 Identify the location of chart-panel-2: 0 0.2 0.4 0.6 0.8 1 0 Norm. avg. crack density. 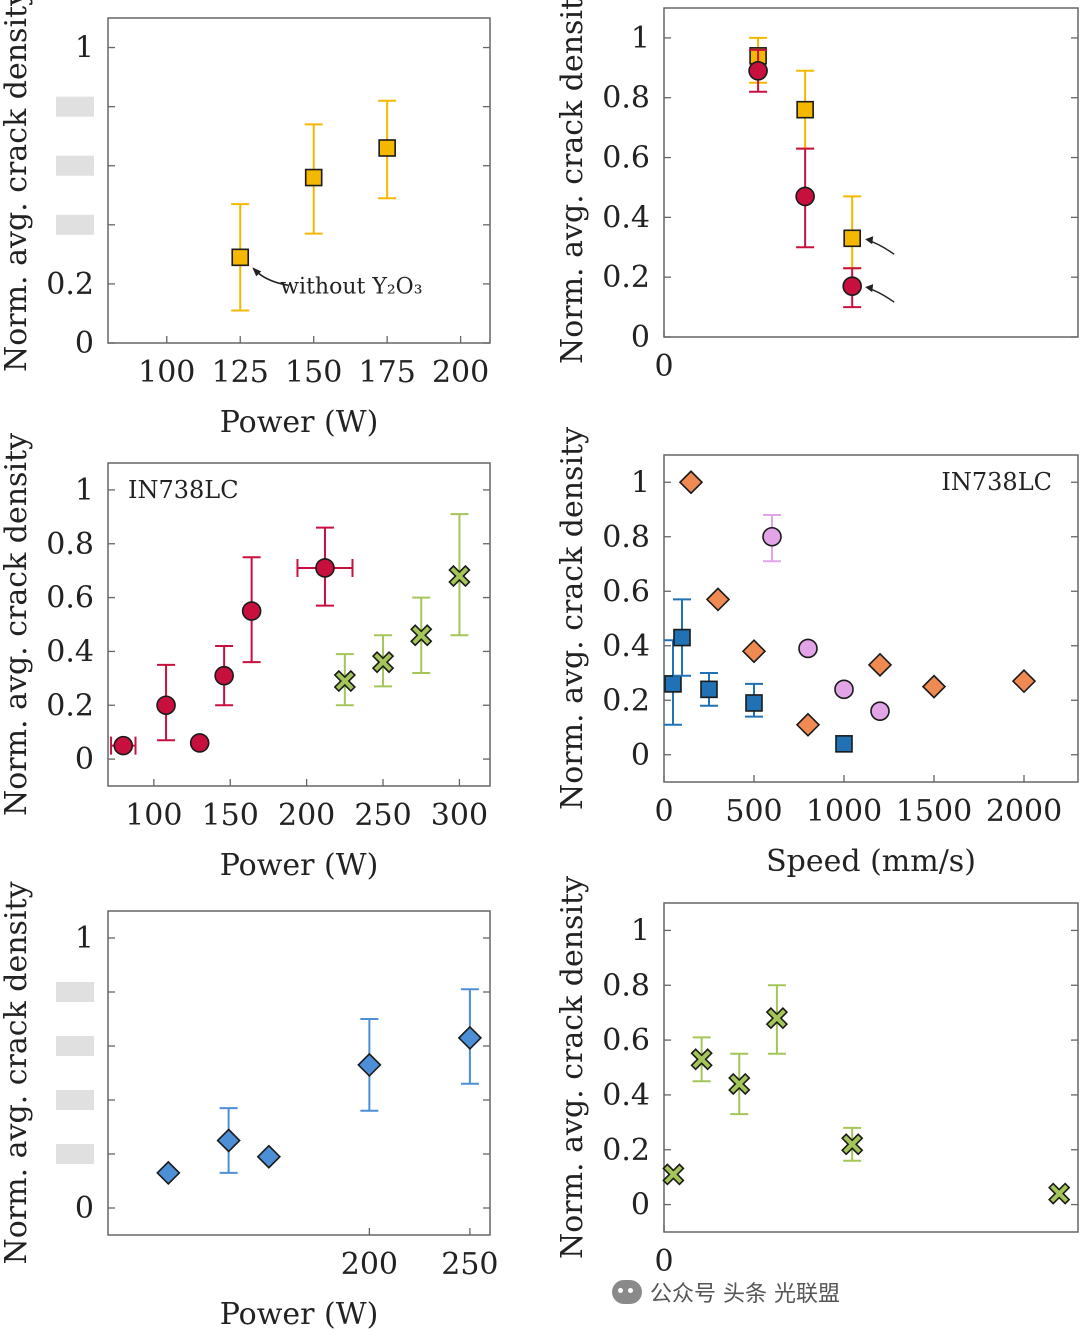
(817, 192).